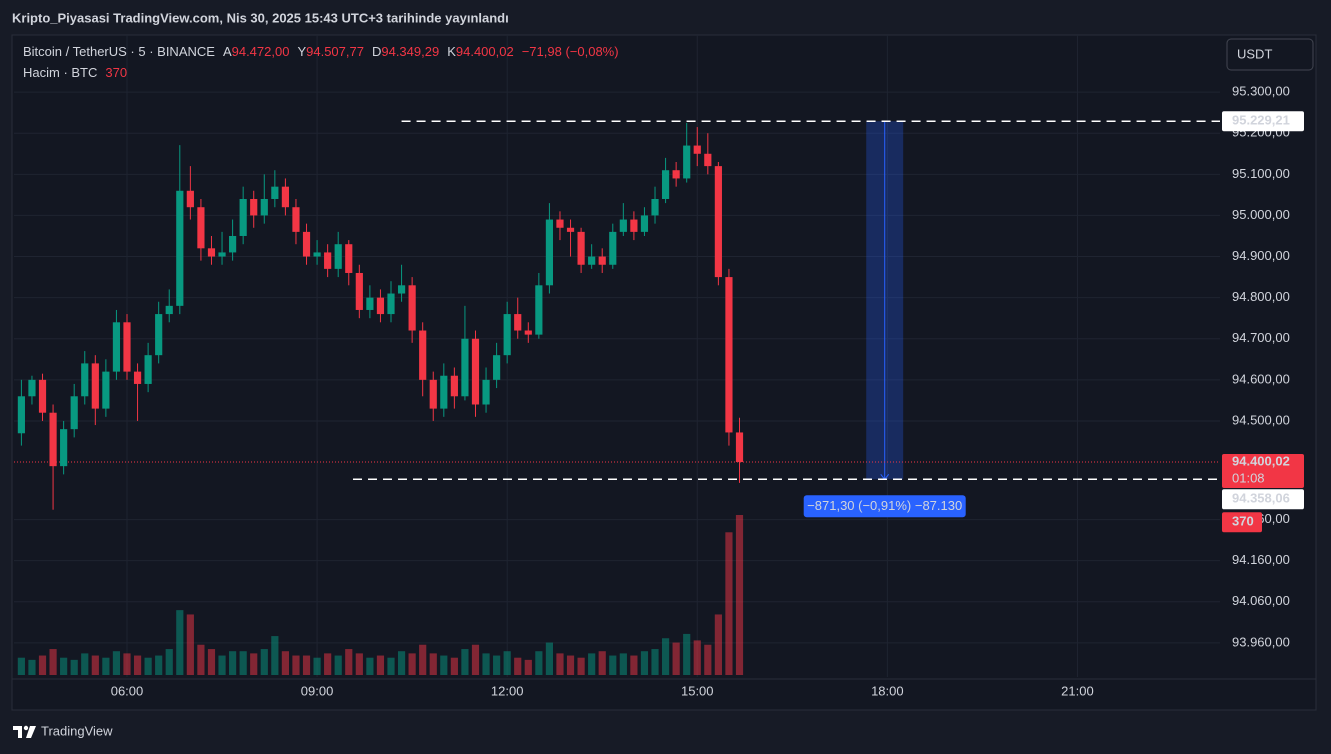 The width and height of the screenshot is (1331, 754). I want to click on x-tick-label: 06:00, so click(127, 690).